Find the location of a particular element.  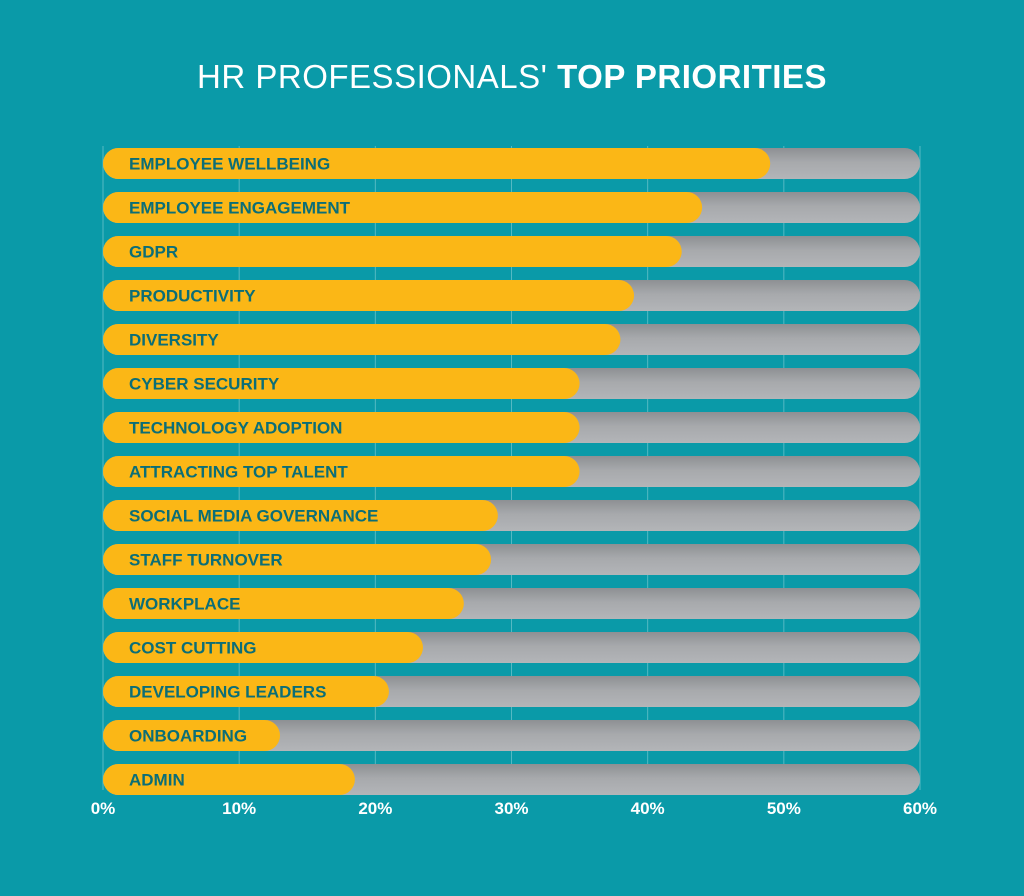

bar-label: CYBER SECURITY is located at coordinates (204, 384).